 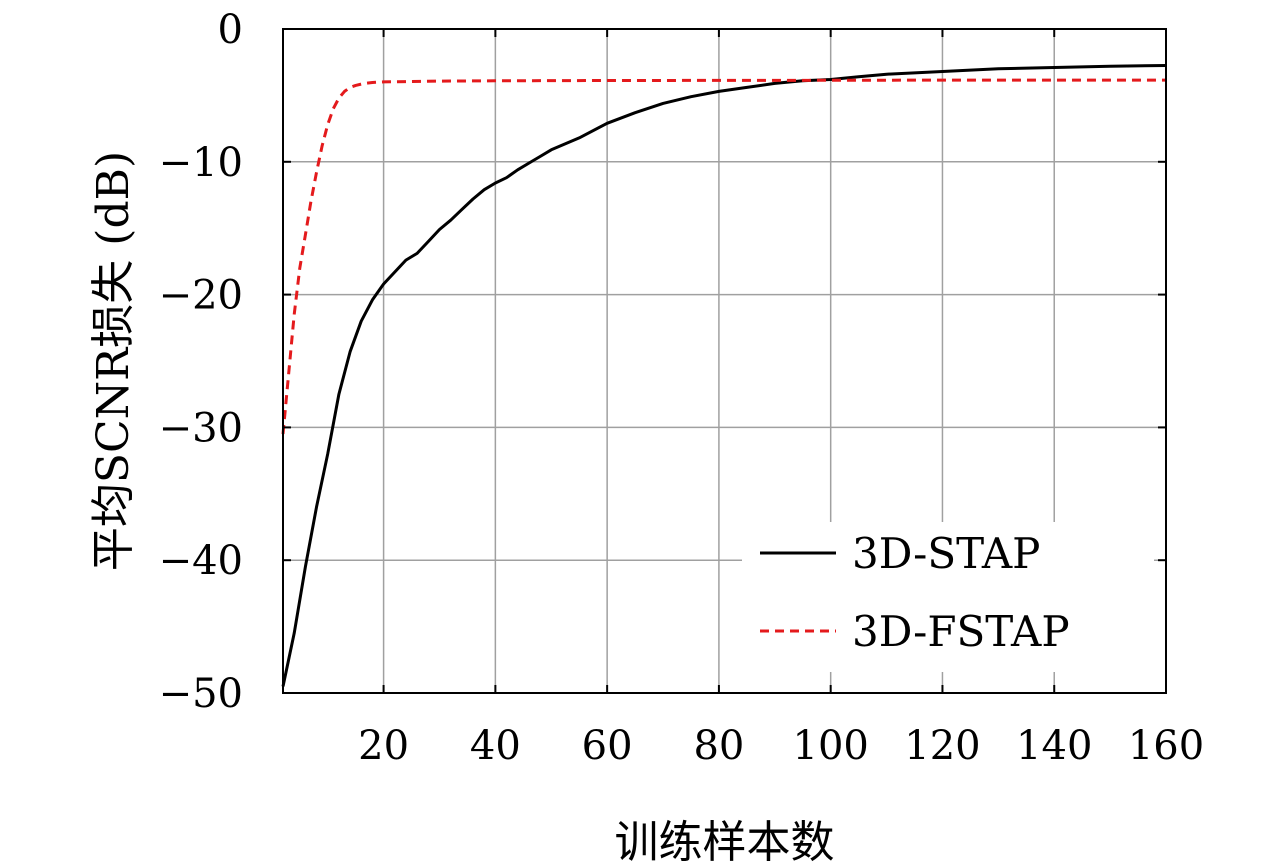 What do you see at coordinates (831, 746) in the screenshot?
I see `x-tick-label: 100` at bounding box center [831, 746].